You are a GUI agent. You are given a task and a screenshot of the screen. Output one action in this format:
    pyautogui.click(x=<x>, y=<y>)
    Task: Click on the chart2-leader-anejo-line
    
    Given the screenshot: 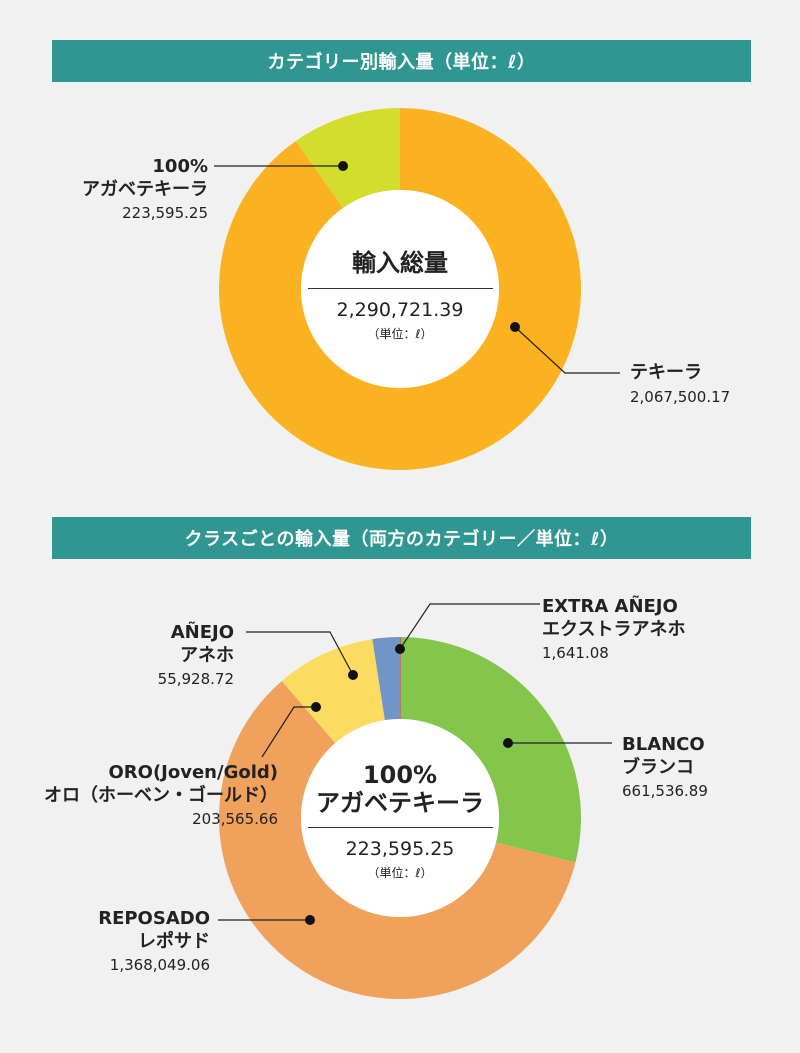 What is the action you would take?
    pyautogui.click(x=300, y=653)
    